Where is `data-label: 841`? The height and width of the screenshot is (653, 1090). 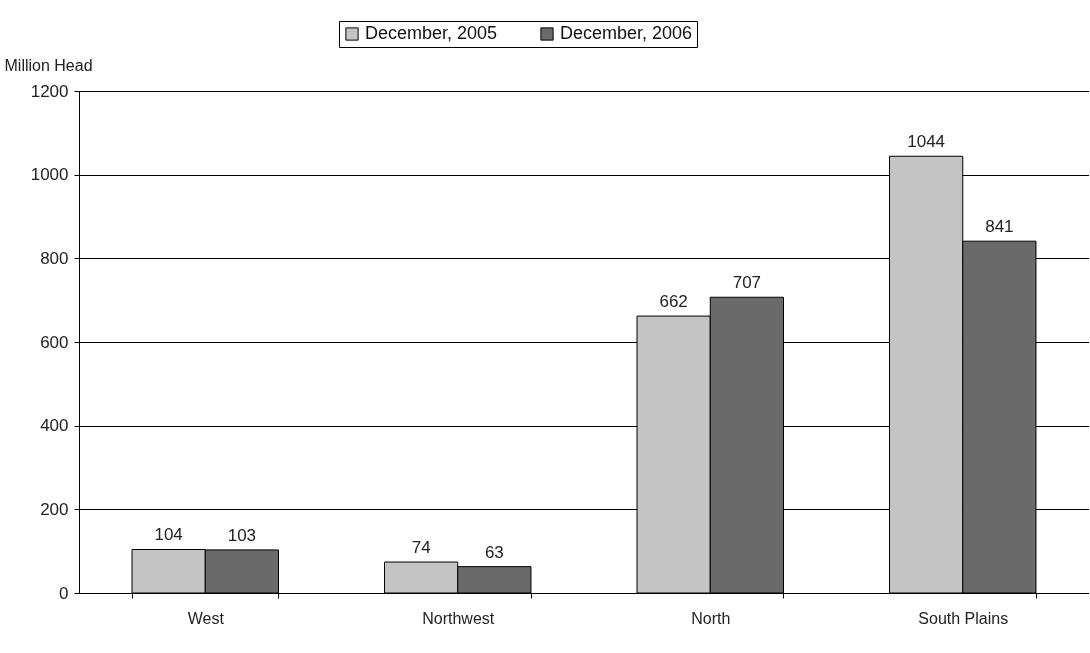
data-label: 841 is located at coordinates (999, 227).